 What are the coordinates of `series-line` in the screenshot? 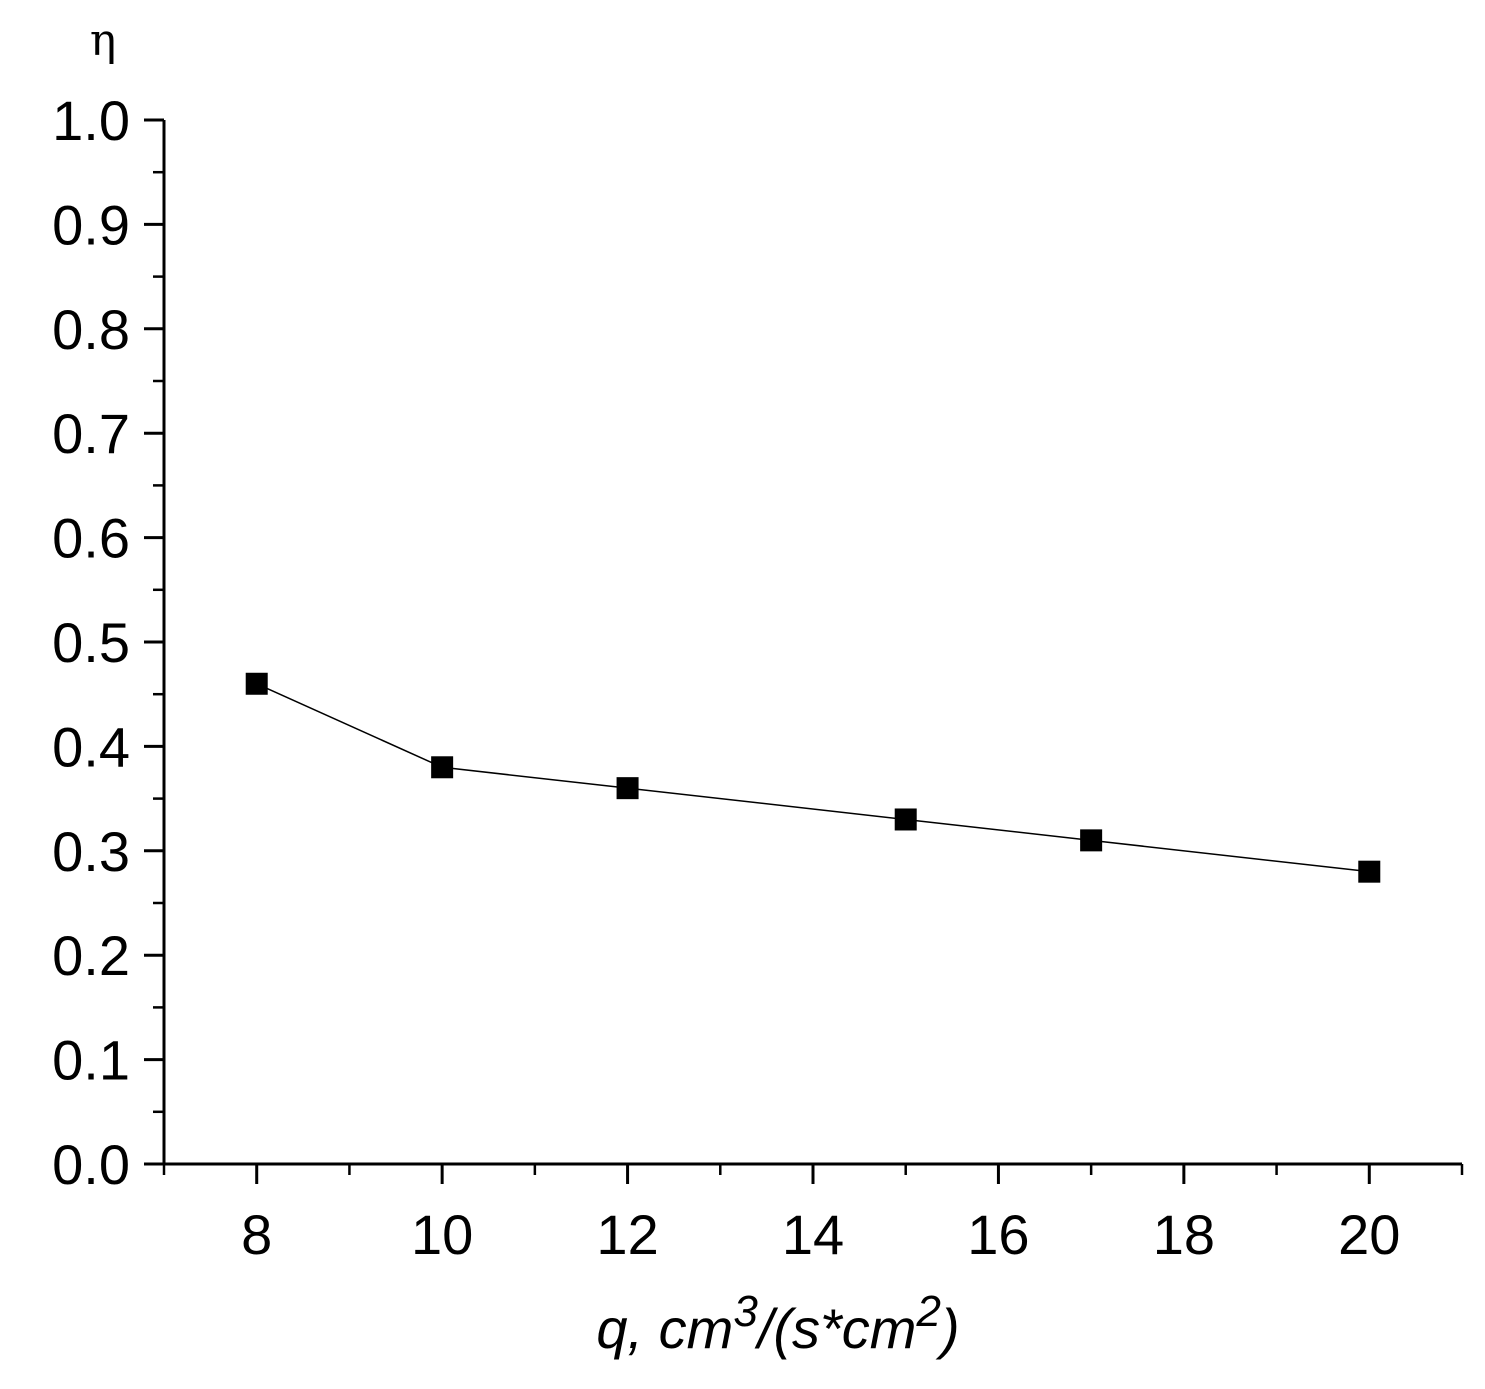 It's located at (813, 778).